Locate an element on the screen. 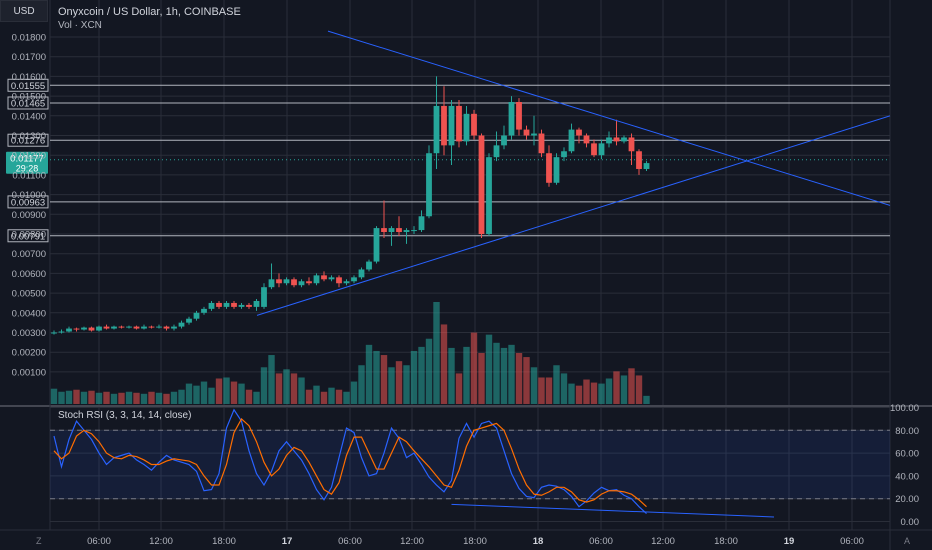 The width and height of the screenshot is (932, 550). rsi-tick-label: 40.00 is located at coordinates (907, 476).